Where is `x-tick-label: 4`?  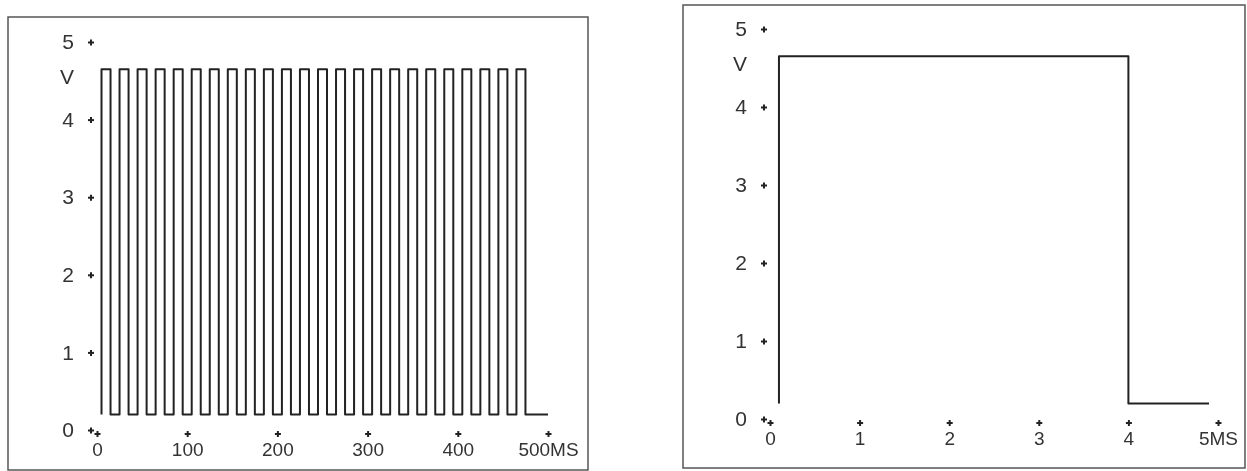 x-tick-label: 4 is located at coordinates (1129, 439).